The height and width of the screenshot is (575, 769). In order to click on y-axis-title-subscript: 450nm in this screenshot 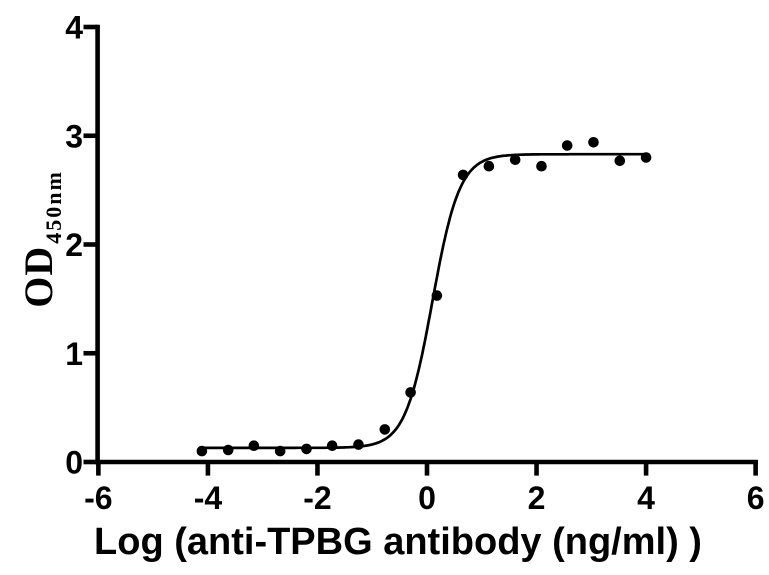, I will do `click(53, 207)`.